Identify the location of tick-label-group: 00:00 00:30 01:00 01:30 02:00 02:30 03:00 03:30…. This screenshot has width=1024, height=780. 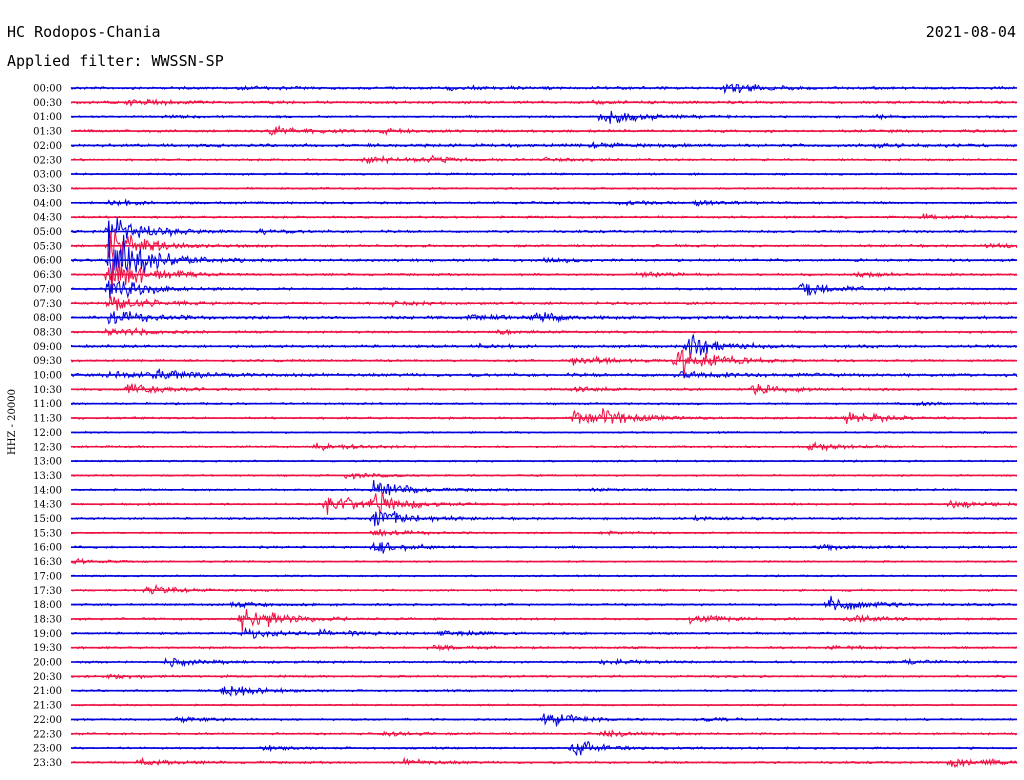
(47, 426).